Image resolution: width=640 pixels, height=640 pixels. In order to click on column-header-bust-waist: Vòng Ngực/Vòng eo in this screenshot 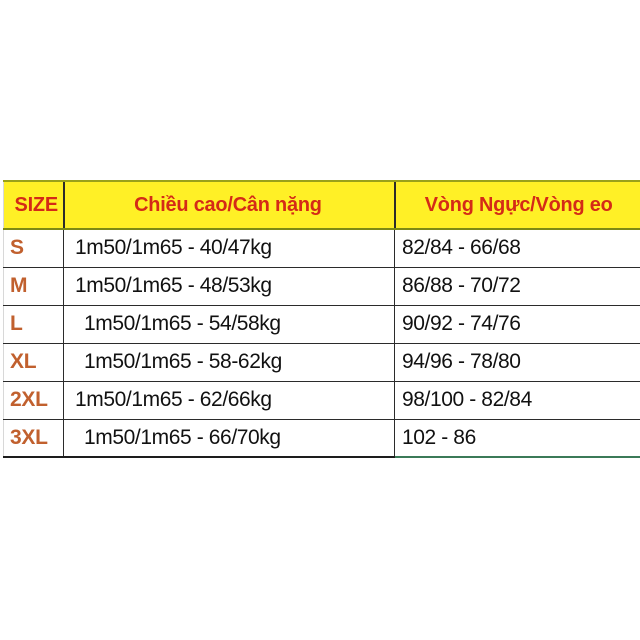, I will do `click(513, 205)`.